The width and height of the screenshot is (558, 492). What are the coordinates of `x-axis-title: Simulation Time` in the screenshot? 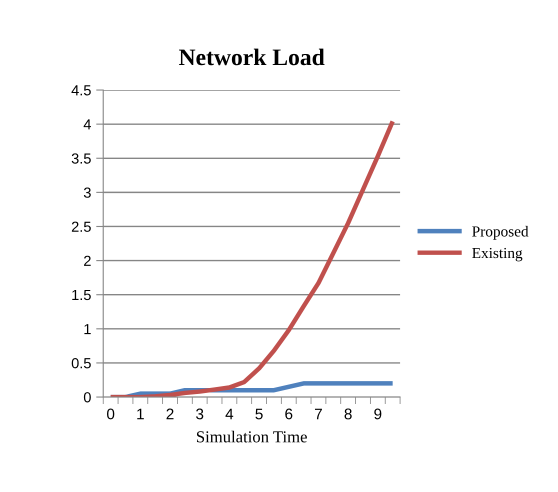 It's located at (251, 436).